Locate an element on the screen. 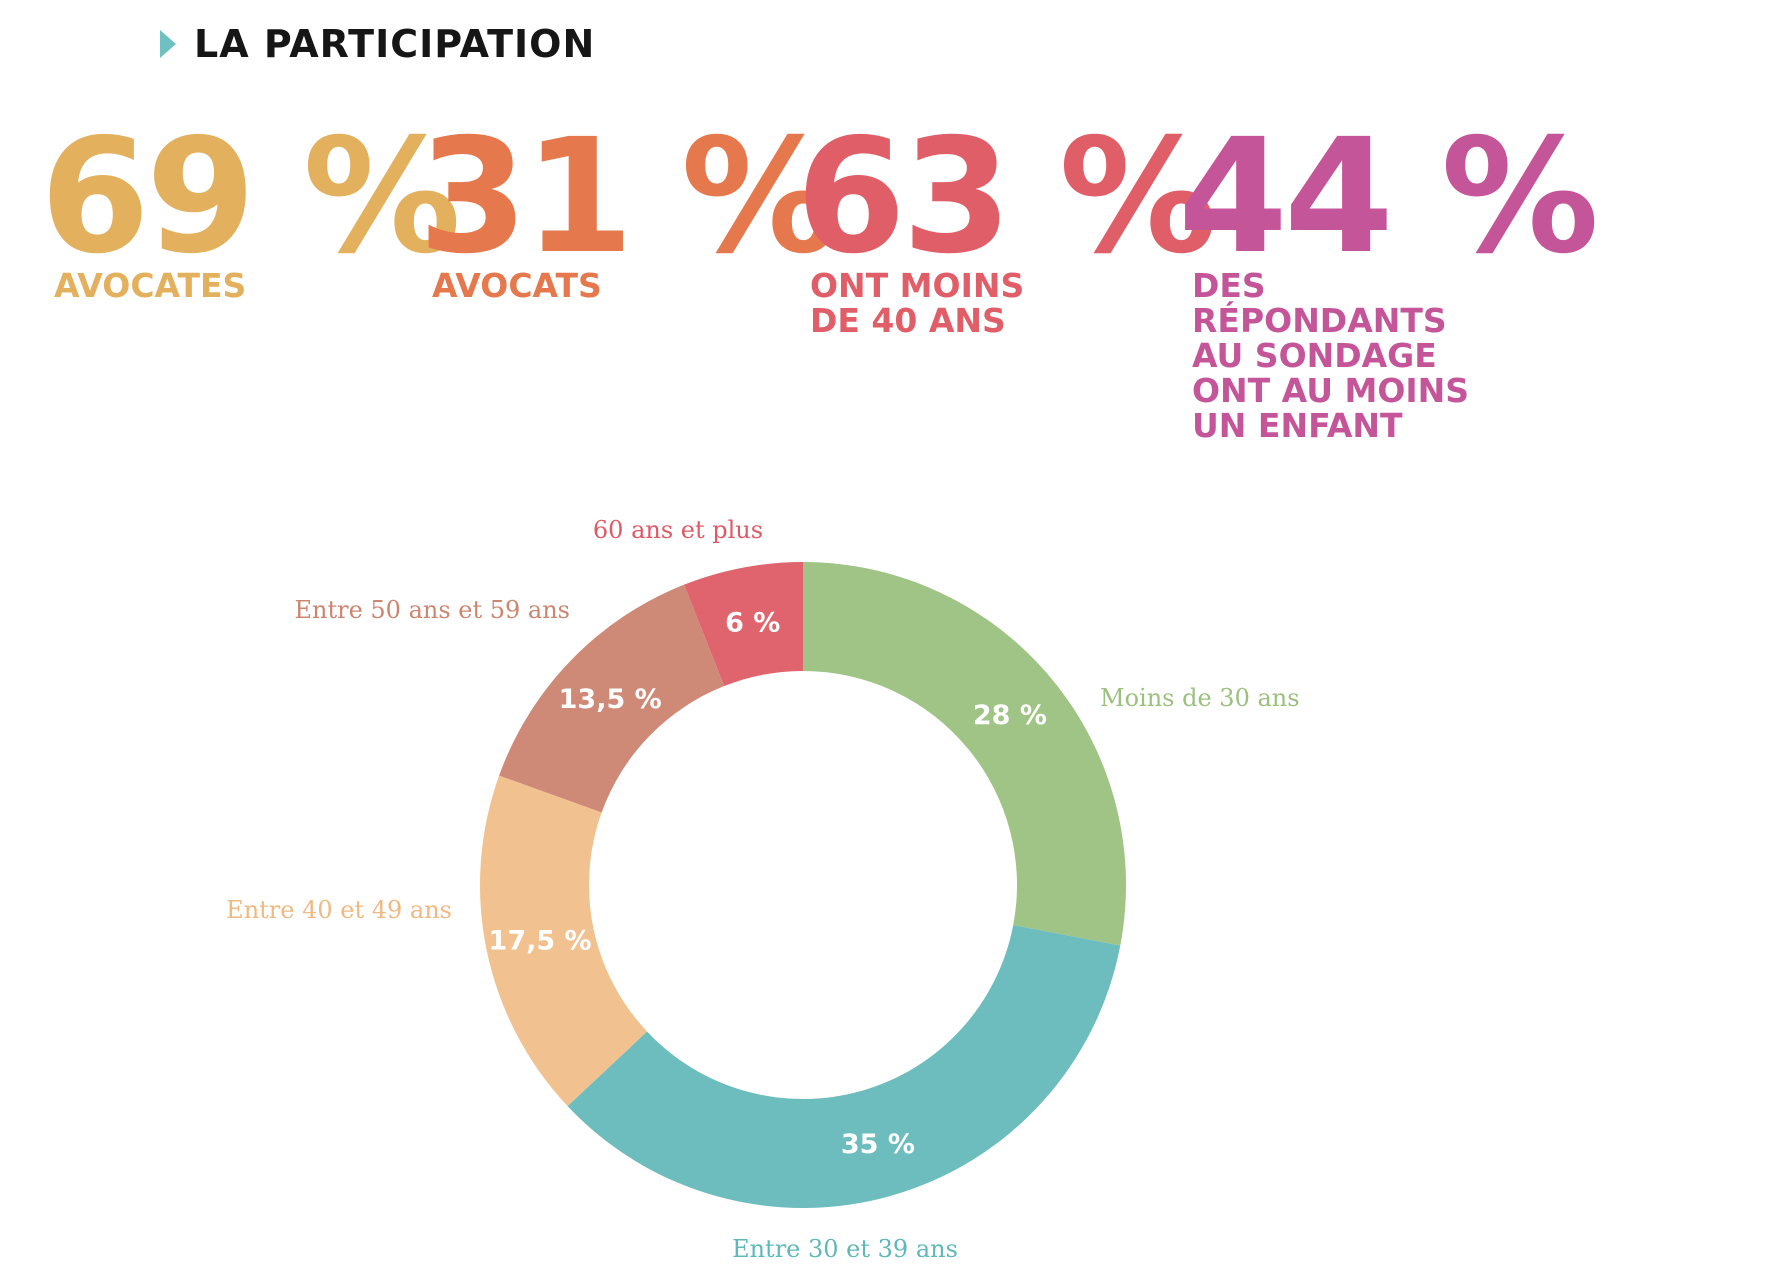 The image size is (1772, 1284). stat-caption-line: ONT MOINS is located at coordinates (917, 285).